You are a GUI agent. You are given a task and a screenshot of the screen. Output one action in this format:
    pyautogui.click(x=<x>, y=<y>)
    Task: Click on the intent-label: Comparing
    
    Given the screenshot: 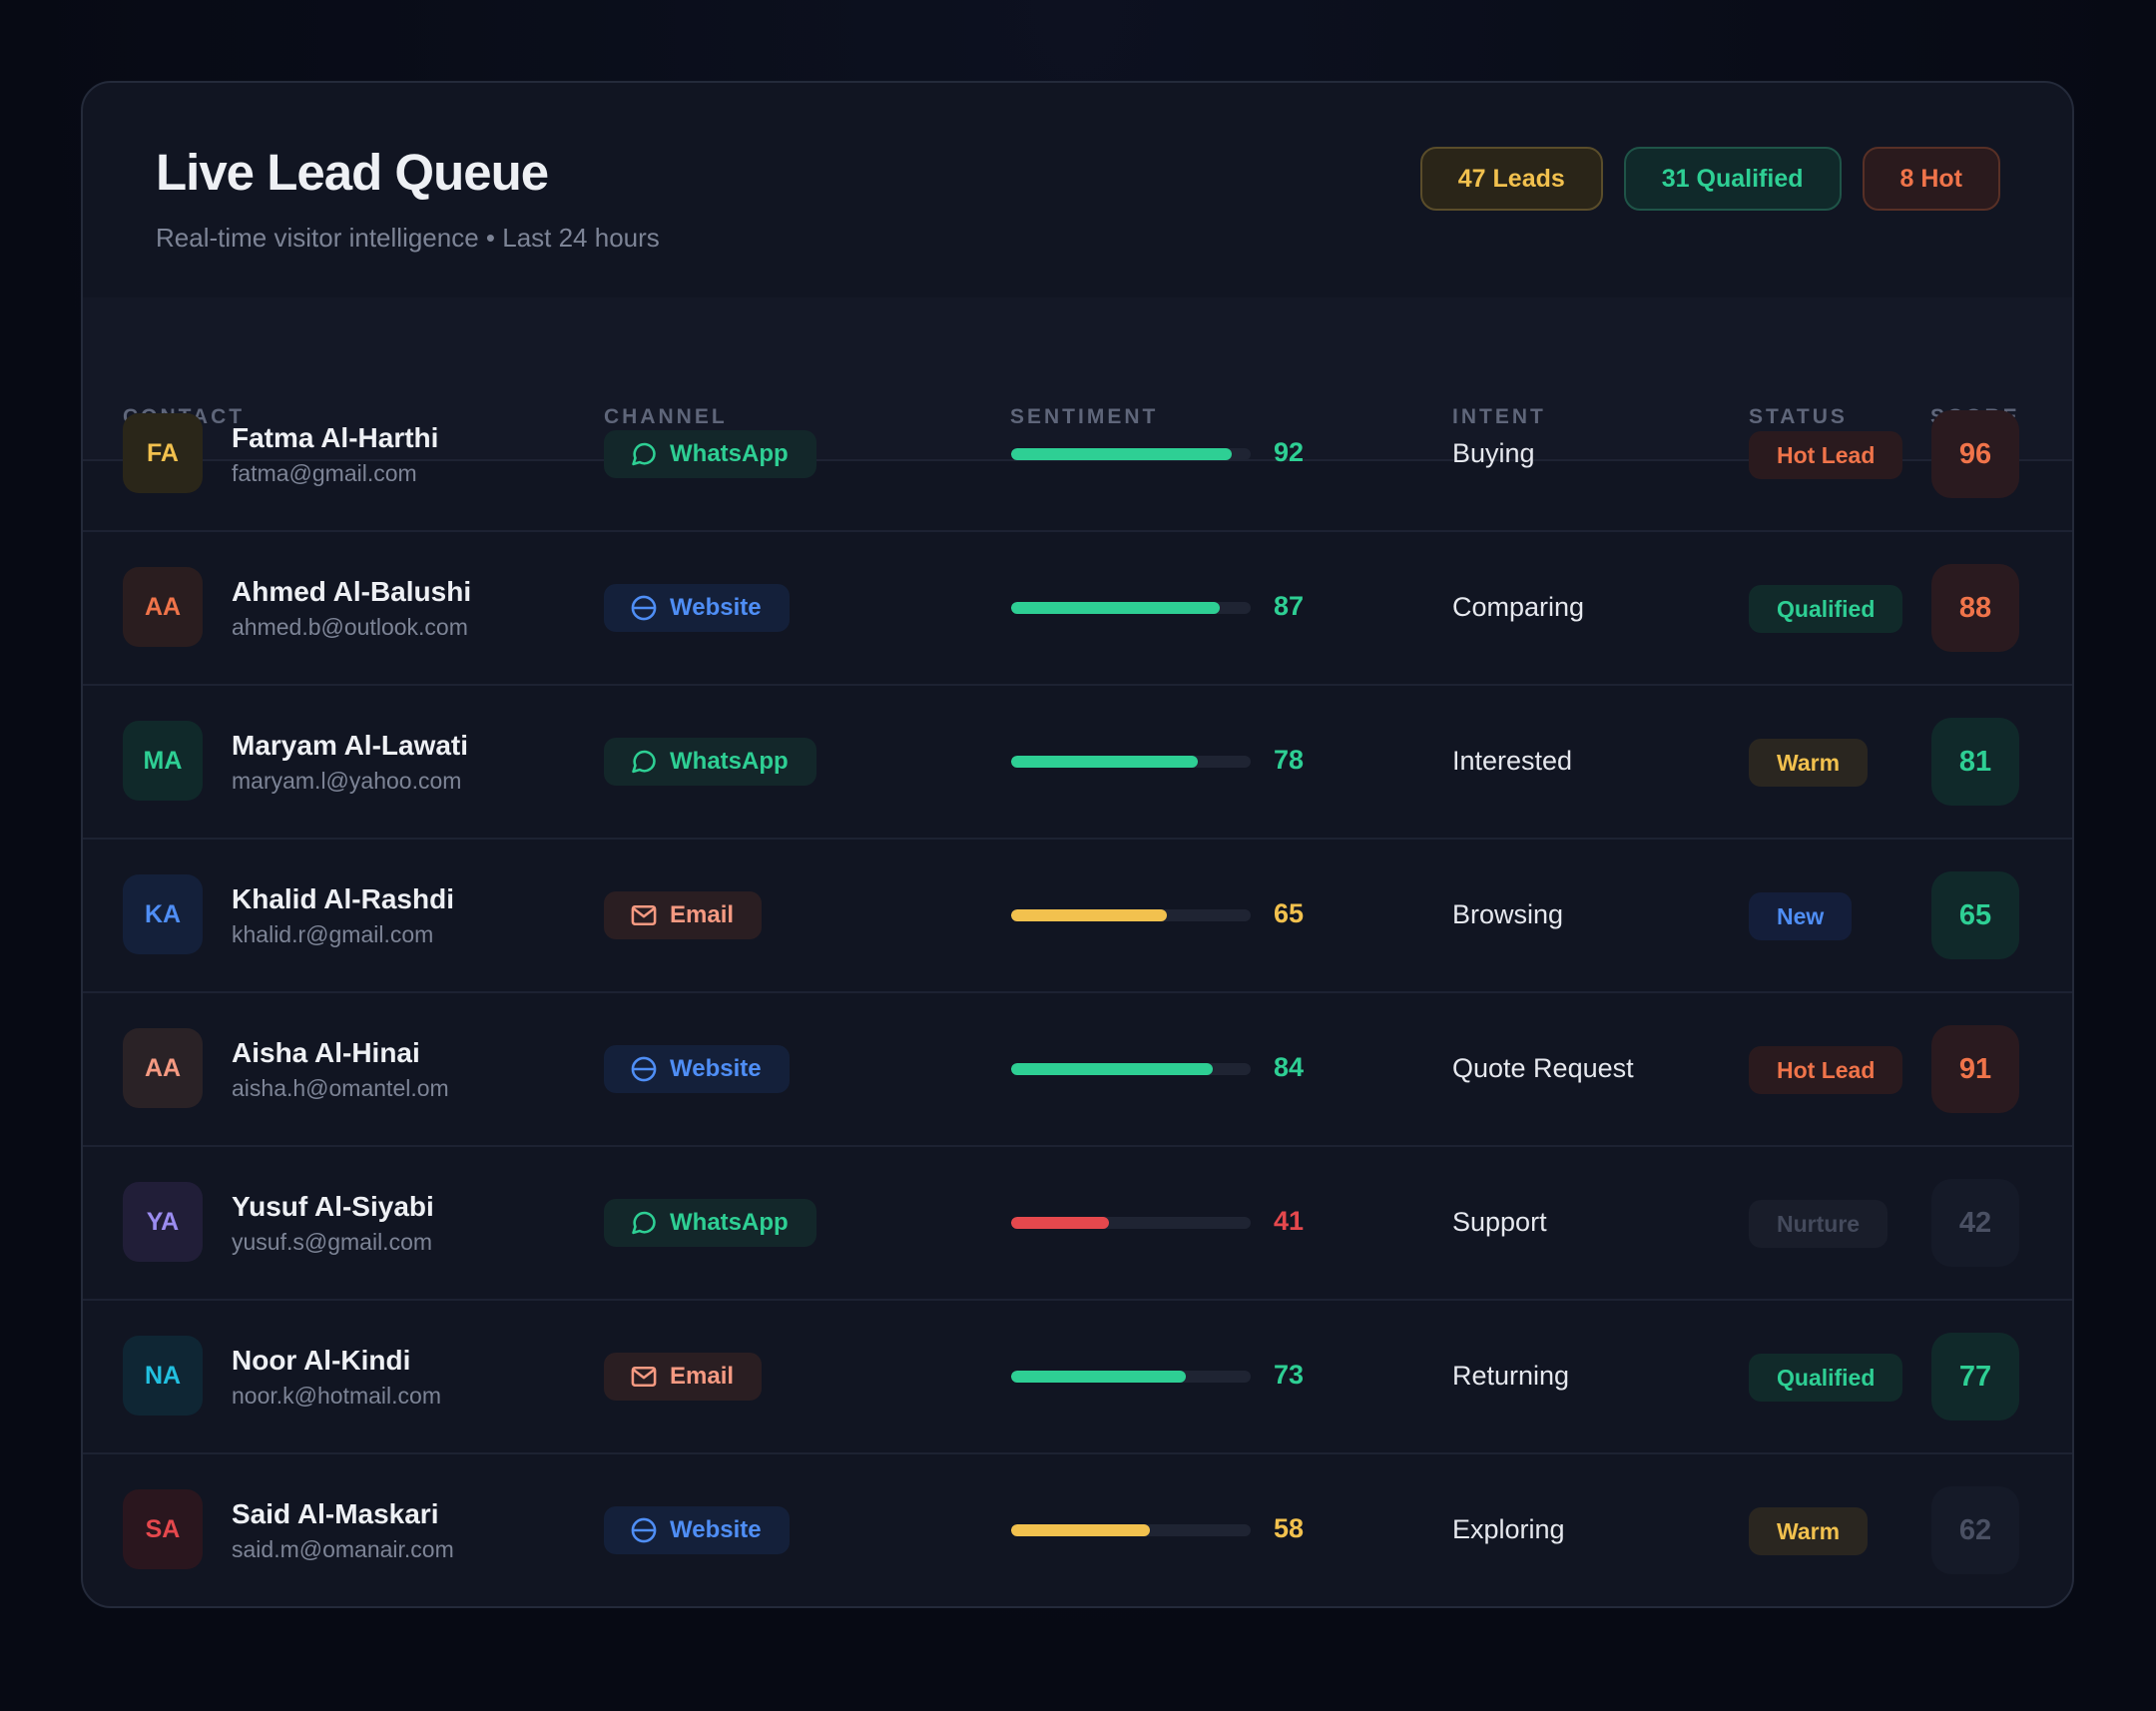 What is the action you would take?
    pyautogui.click(x=1518, y=607)
    